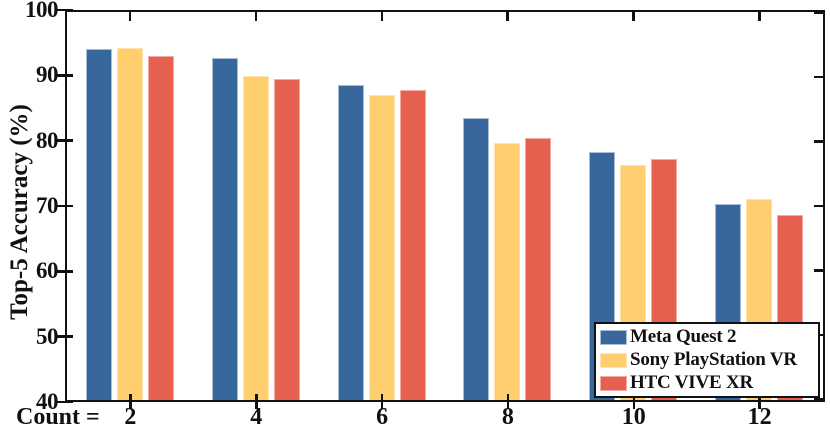 The image size is (830, 432). I want to click on x-tick-label: 6, so click(382, 417).